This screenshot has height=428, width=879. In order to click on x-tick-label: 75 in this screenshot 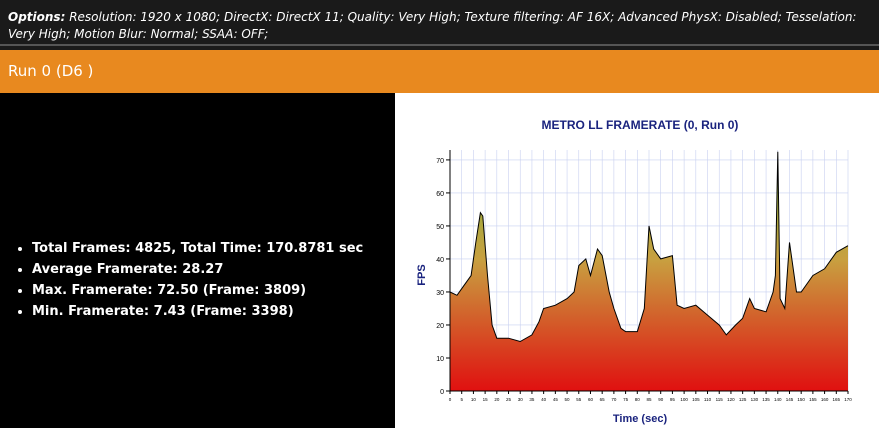, I will do `click(626, 399)`.